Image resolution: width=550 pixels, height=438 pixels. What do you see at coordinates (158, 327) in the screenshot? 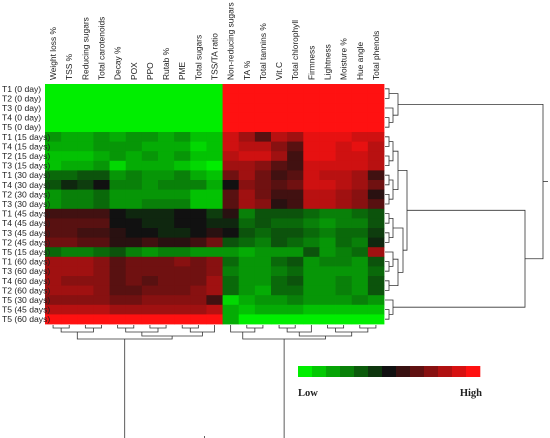
I see `column-dendrogram-link` at bounding box center [158, 327].